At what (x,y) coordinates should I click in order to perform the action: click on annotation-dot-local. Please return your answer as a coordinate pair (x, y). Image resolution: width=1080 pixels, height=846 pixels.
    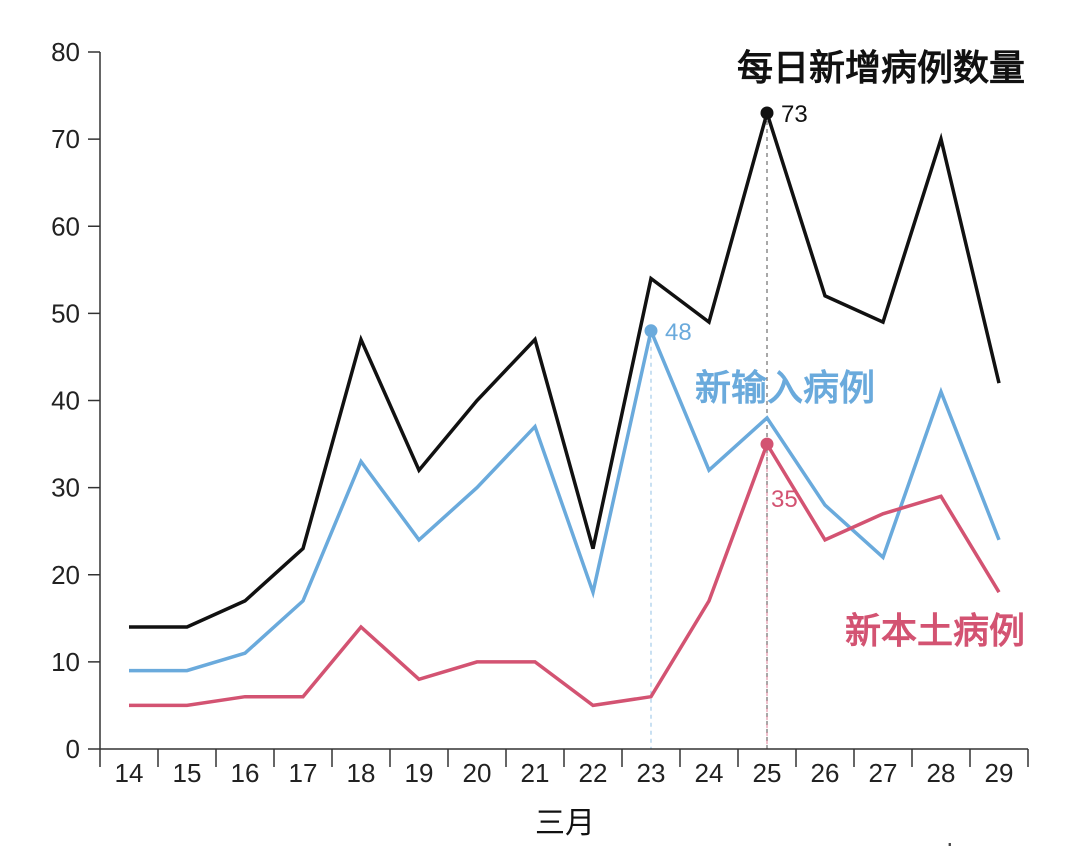
    Looking at the image, I should click on (767, 444).